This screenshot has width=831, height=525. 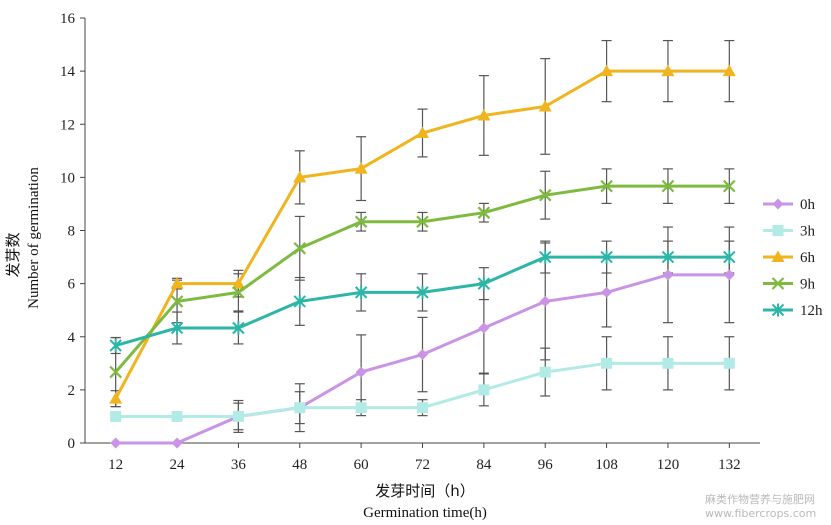 What do you see at coordinates (72, 391) in the screenshot?
I see `y-tick-label: 2` at bounding box center [72, 391].